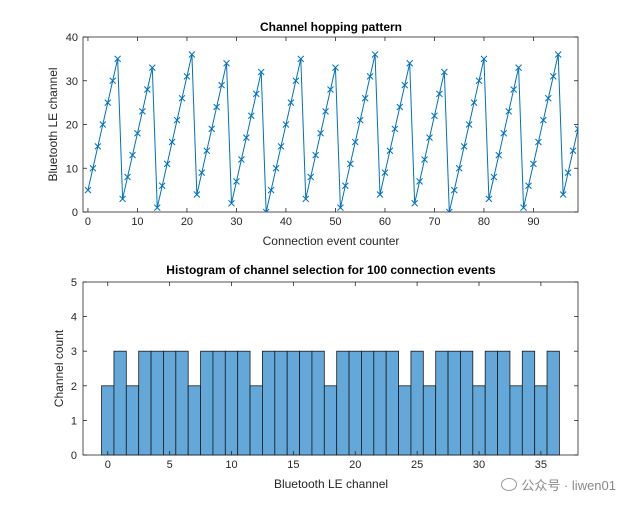 Image resolution: width=640 pixels, height=512 pixels. What do you see at coordinates (72, 82) in the screenshot?
I see `y-tick-label: 30` at bounding box center [72, 82].